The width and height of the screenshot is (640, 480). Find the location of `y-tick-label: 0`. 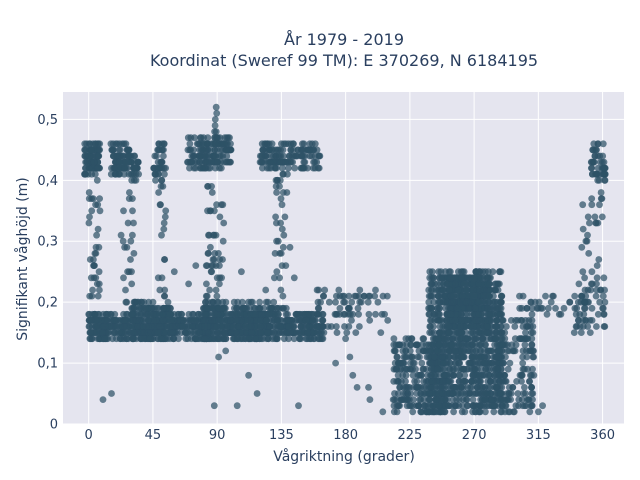

y-tick-label: 0 is located at coordinates (54, 425).